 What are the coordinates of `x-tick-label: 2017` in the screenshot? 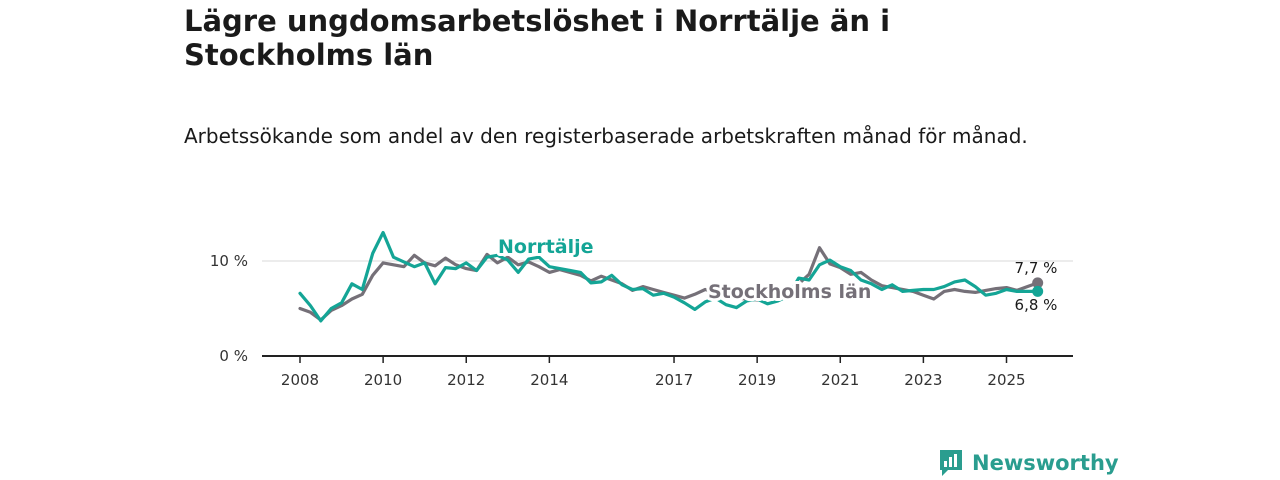 It's located at (674, 380).